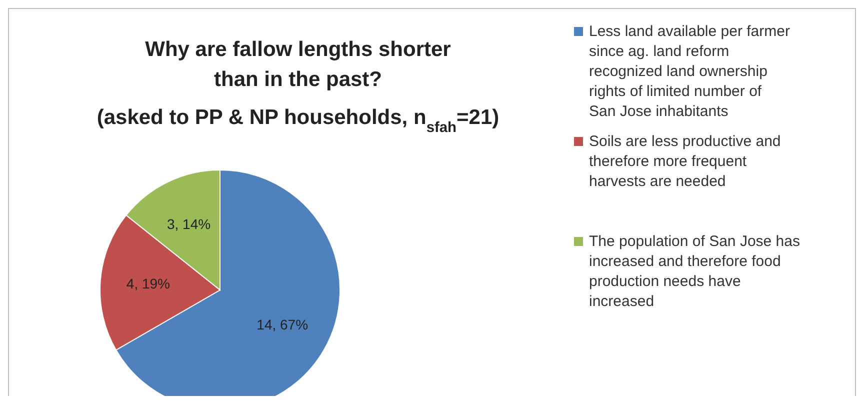 Image resolution: width=864 pixels, height=404 pixels. I want to click on legend-label: Less land available per farmer since ag. land reform recognized land ownership rights of limited number of San Jose inhabitants, so click(689, 71).